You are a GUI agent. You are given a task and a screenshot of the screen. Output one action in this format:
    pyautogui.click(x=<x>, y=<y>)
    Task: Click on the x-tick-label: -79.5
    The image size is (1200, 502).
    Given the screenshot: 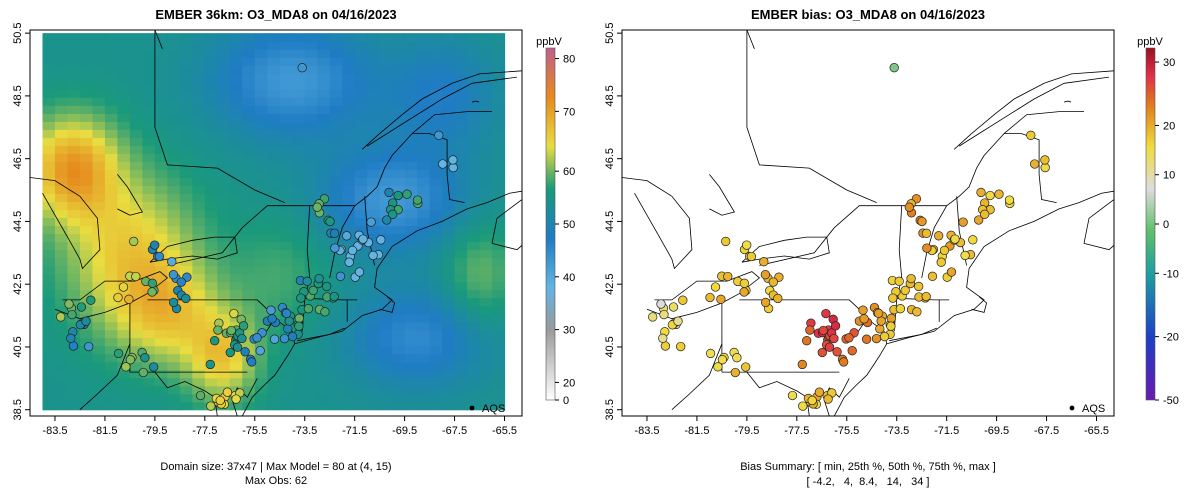 What is the action you would take?
    pyautogui.click(x=746, y=431)
    